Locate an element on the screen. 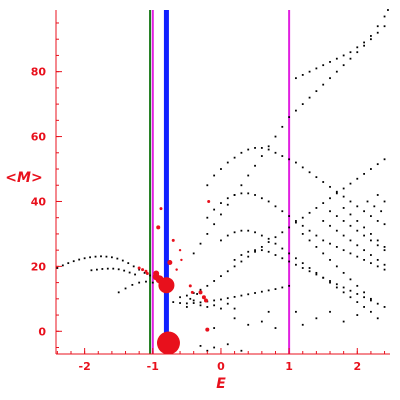 This screenshot has width=400, height=400. x-axis-label: E is located at coordinates (221, 384).